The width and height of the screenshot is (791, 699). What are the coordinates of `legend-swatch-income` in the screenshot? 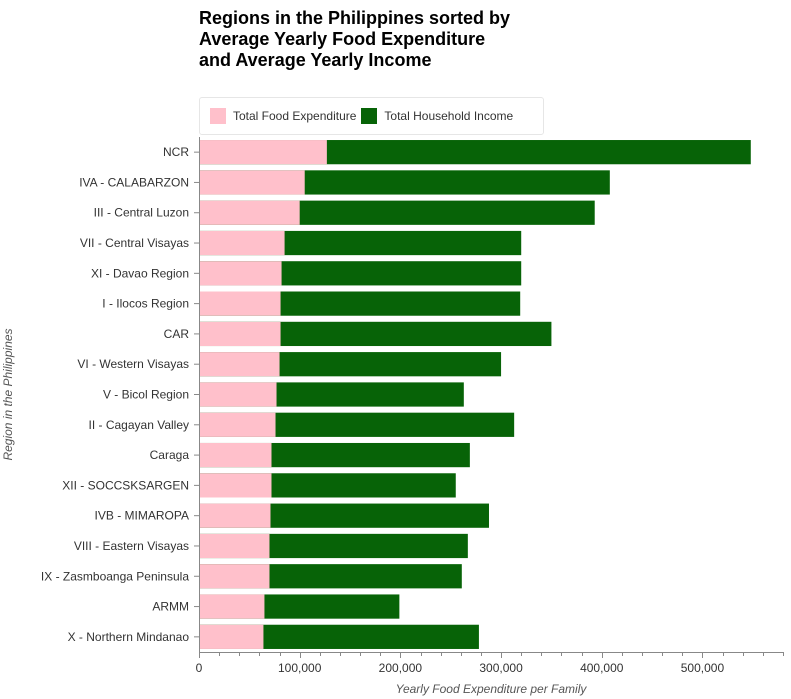 It's located at (369, 116).